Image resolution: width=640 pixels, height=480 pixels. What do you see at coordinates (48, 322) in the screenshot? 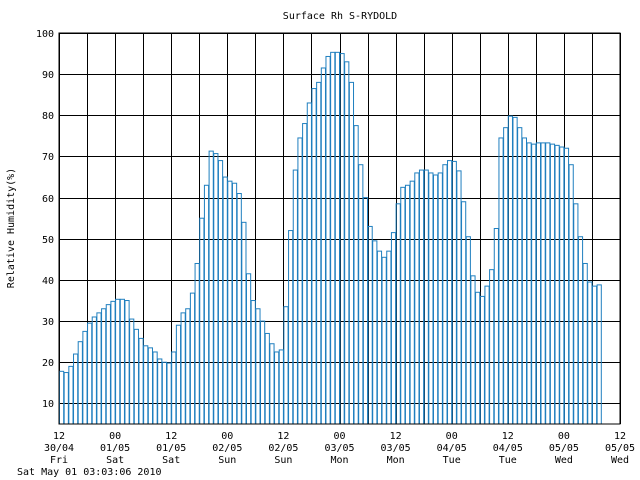
I see `y-tick-label: 30` at bounding box center [48, 322].